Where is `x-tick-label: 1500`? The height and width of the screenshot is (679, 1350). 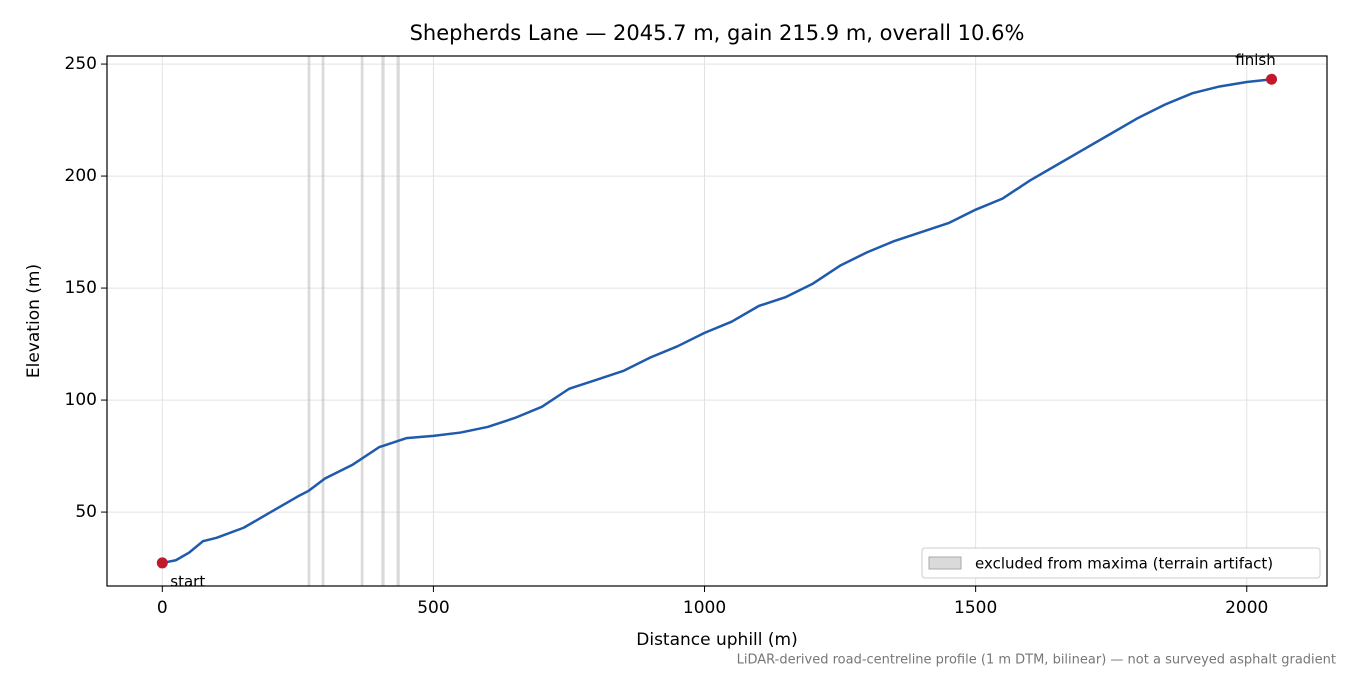
x-tick-label: 1500 is located at coordinates (975, 608).